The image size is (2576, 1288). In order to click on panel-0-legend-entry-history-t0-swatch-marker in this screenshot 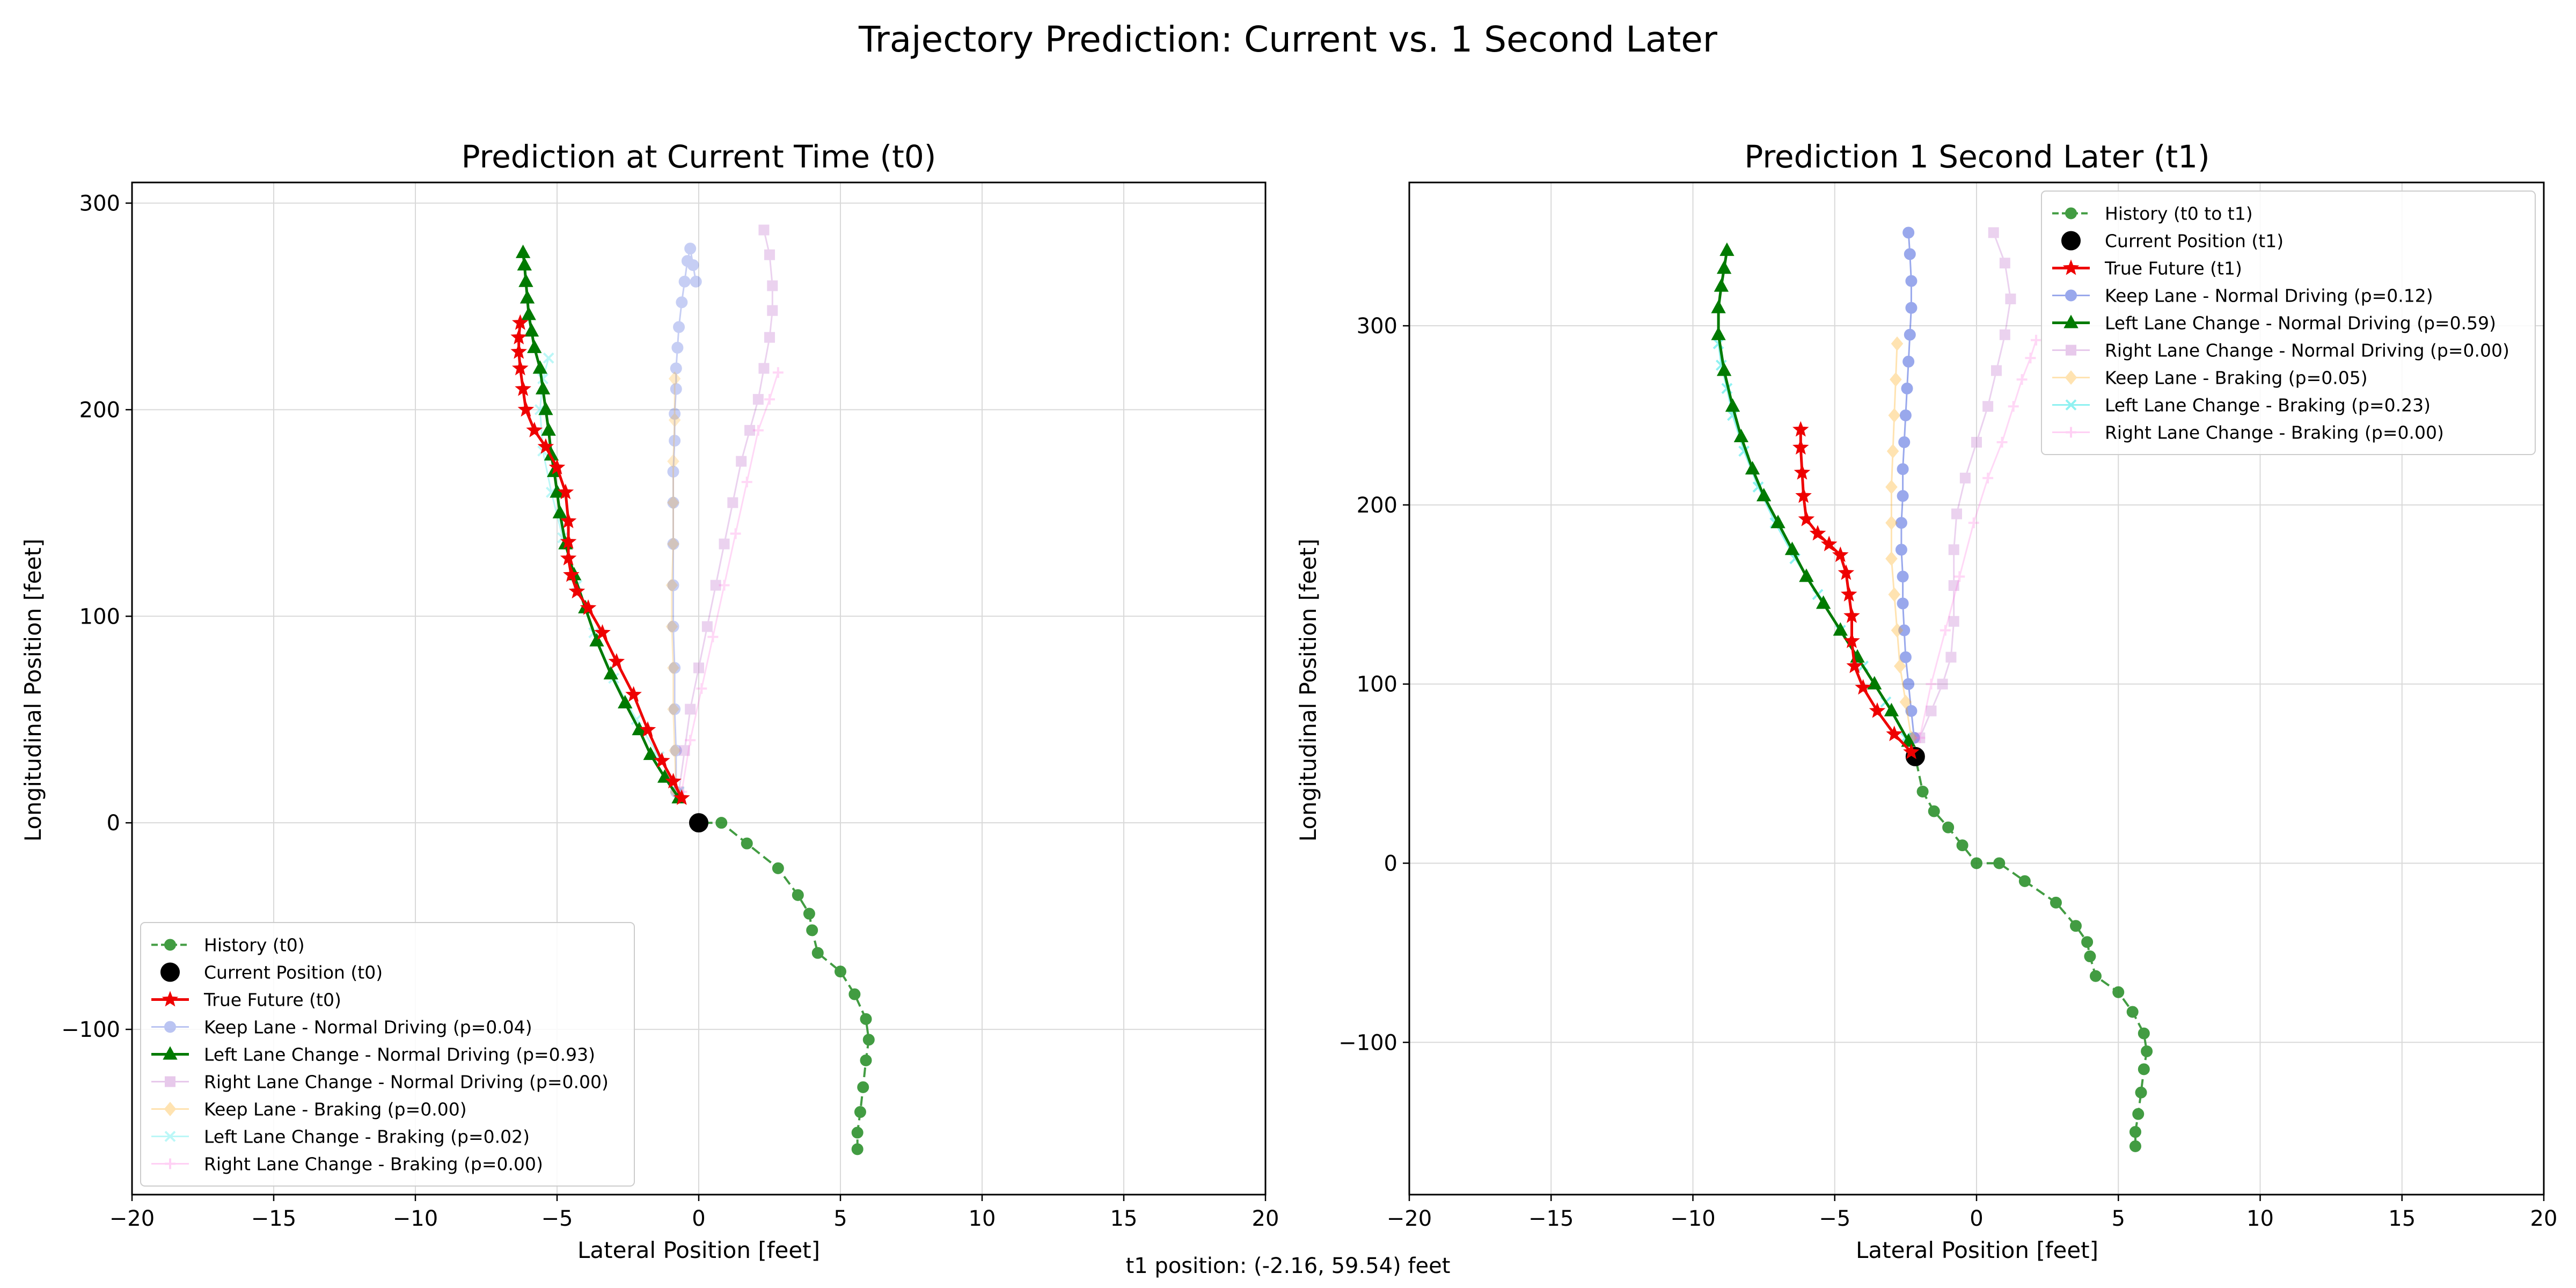, I will do `click(170, 945)`.